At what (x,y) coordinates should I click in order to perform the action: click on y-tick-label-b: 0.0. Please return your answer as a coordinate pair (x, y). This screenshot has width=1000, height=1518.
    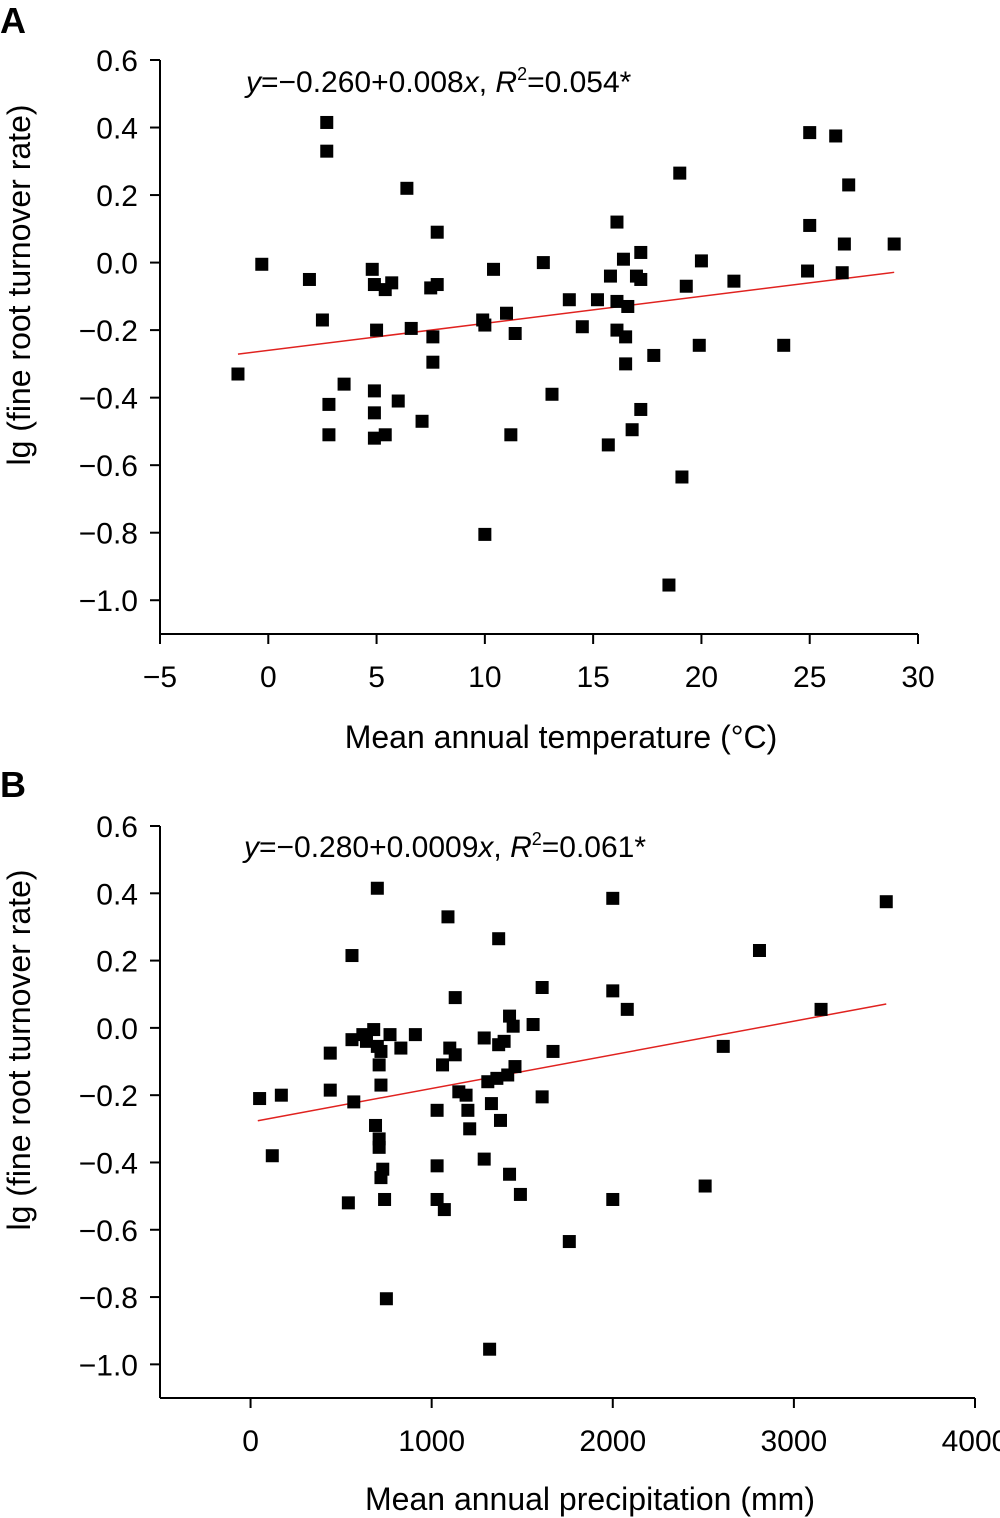
    Looking at the image, I should click on (117, 1029).